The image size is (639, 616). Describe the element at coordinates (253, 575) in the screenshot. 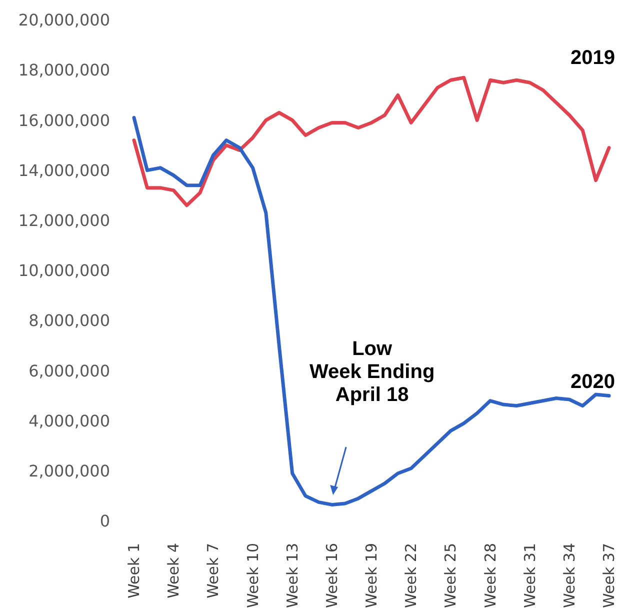

I see `x-tick-label: Week 10` at that location.